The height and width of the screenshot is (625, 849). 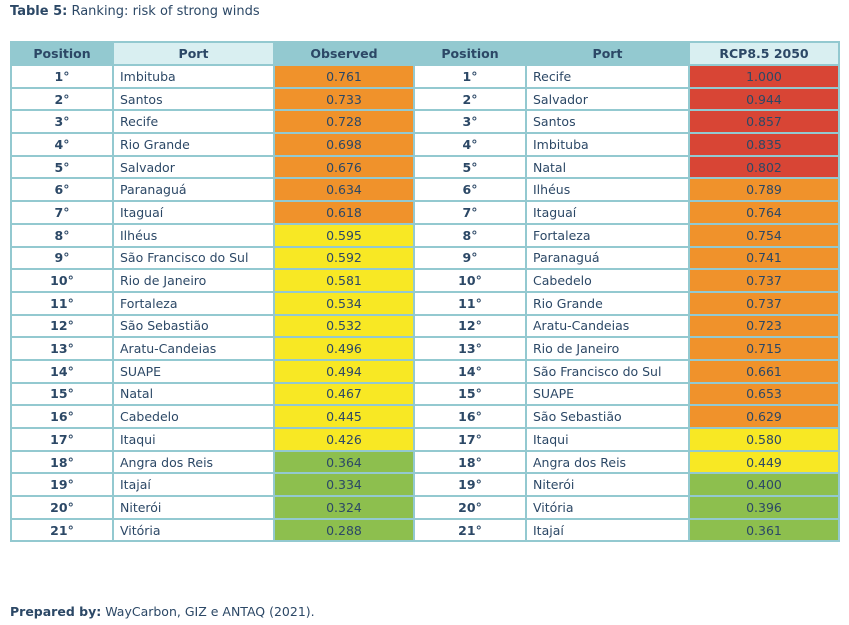 I want to click on observed-value-cell: 0.494, so click(x=344, y=371).